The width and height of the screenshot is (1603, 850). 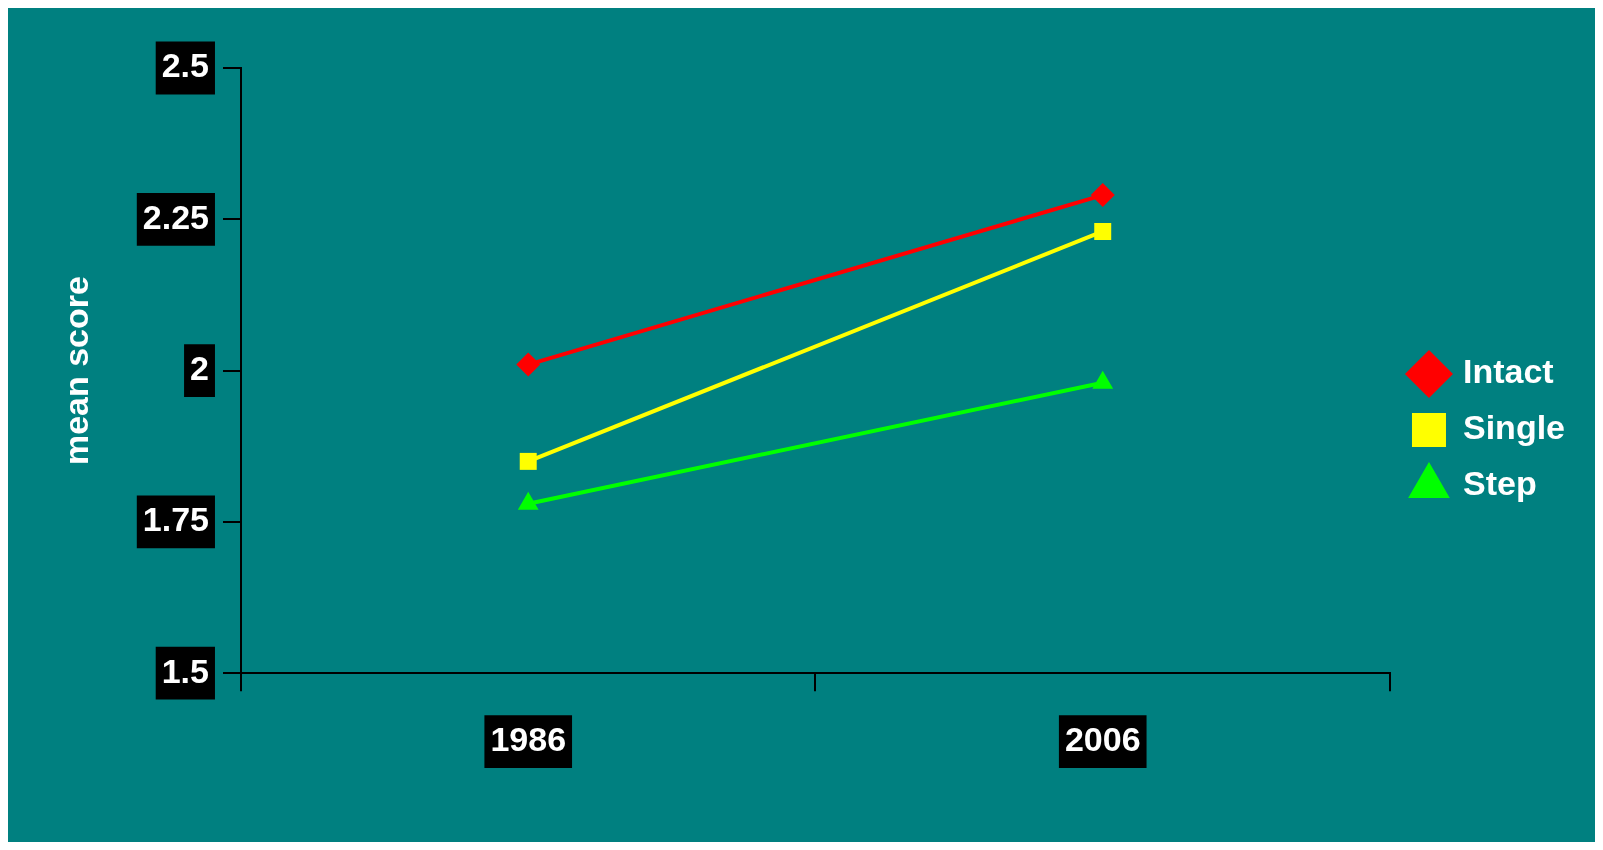 What do you see at coordinates (1508, 371) in the screenshot?
I see `legend-label: Intact` at bounding box center [1508, 371].